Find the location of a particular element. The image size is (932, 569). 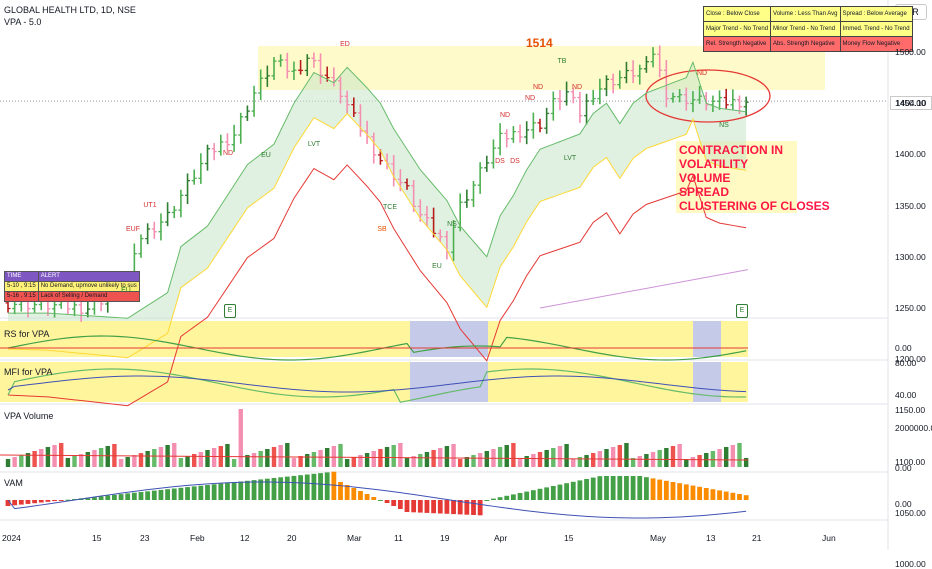

rs-zone is located at coordinates (205, 339).